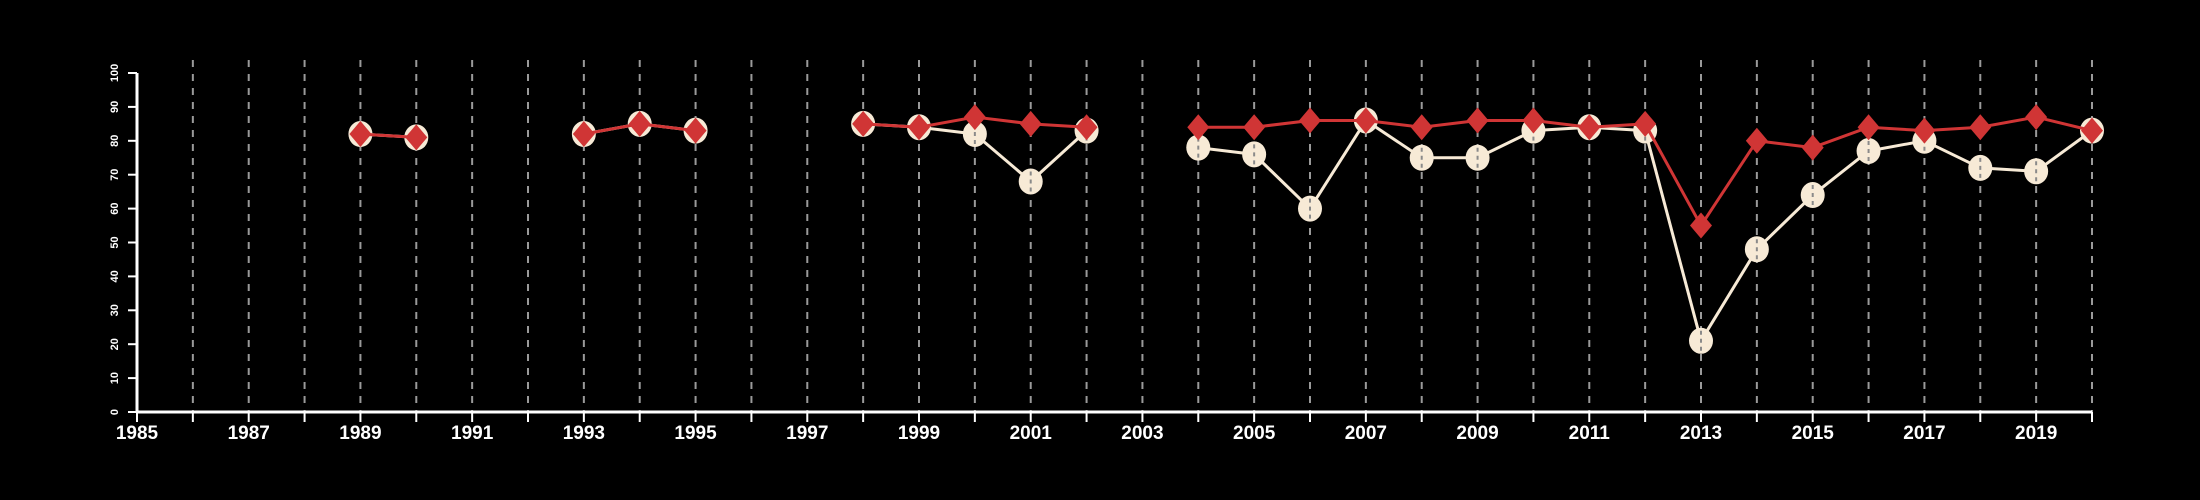 Image resolution: width=2200 pixels, height=500 pixels. I want to click on y-tick-label: 80, so click(115, 141).